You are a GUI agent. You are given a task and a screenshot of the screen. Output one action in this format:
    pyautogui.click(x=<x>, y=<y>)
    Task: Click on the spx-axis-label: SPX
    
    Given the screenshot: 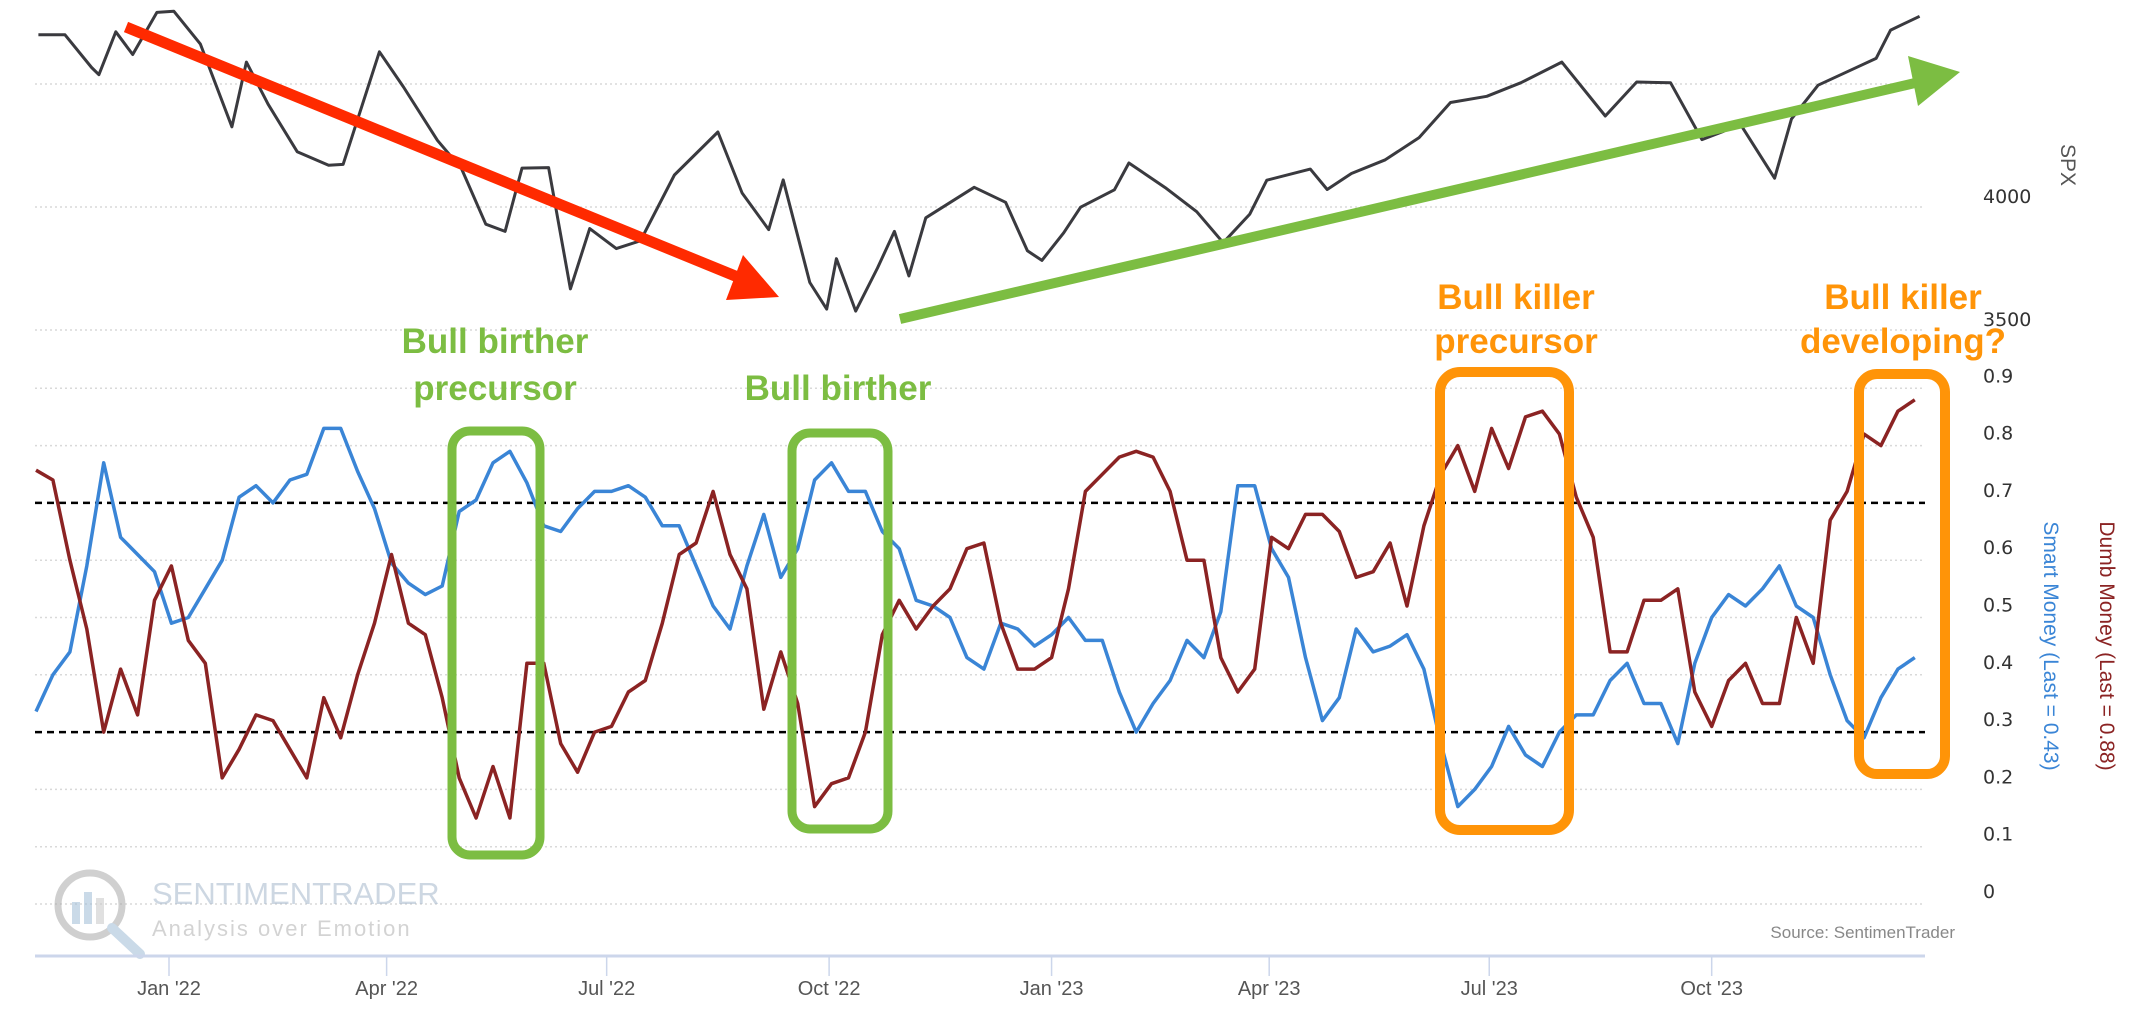 What is the action you would take?
    pyautogui.click(x=2067, y=165)
    